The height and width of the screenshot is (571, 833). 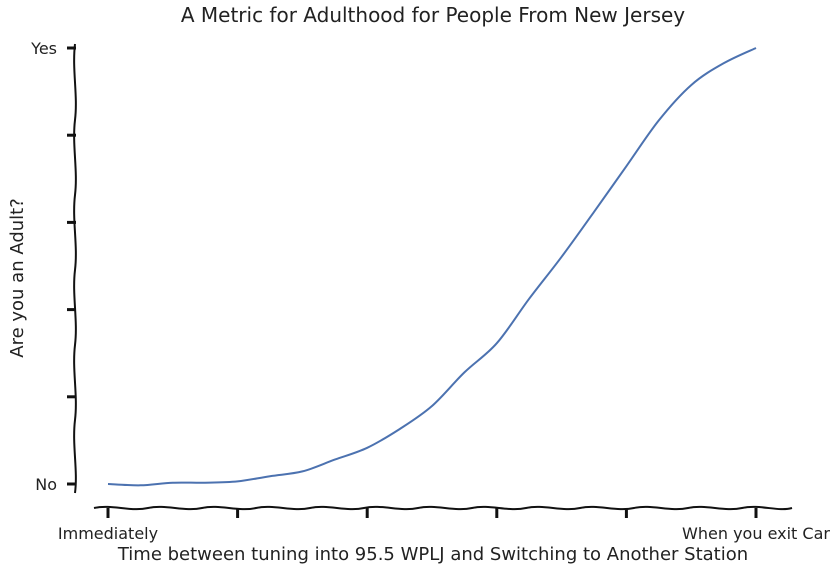 What do you see at coordinates (443, 508) in the screenshot?
I see `x-axis-spine` at bounding box center [443, 508].